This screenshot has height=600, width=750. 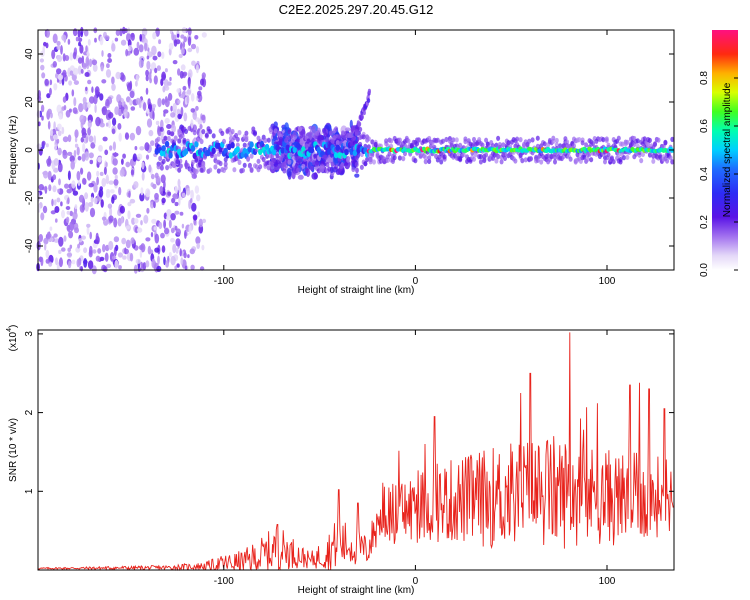 I want to click on heatmap-y-tick-label: 20, so click(x=29, y=102).